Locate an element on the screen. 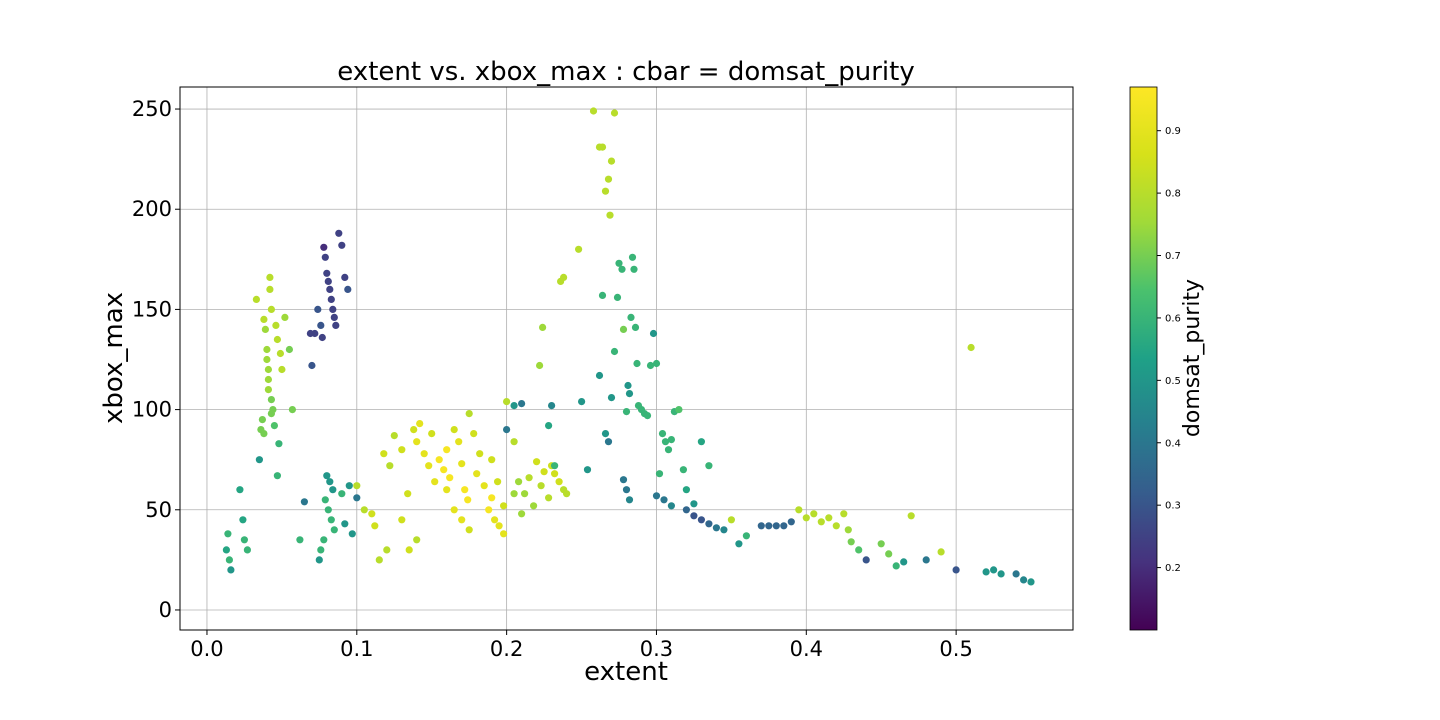  colorbar-tick-label: 0.4 is located at coordinates (1173, 443).